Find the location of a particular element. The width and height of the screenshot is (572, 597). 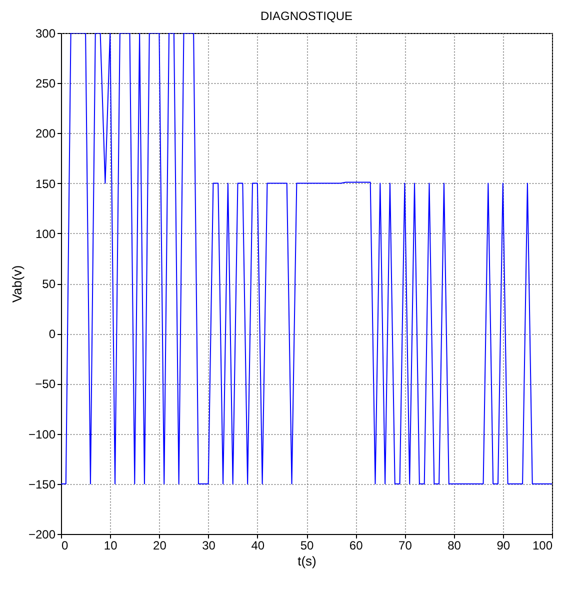

x-tick-label: 90 is located at coordinates (503, 545).